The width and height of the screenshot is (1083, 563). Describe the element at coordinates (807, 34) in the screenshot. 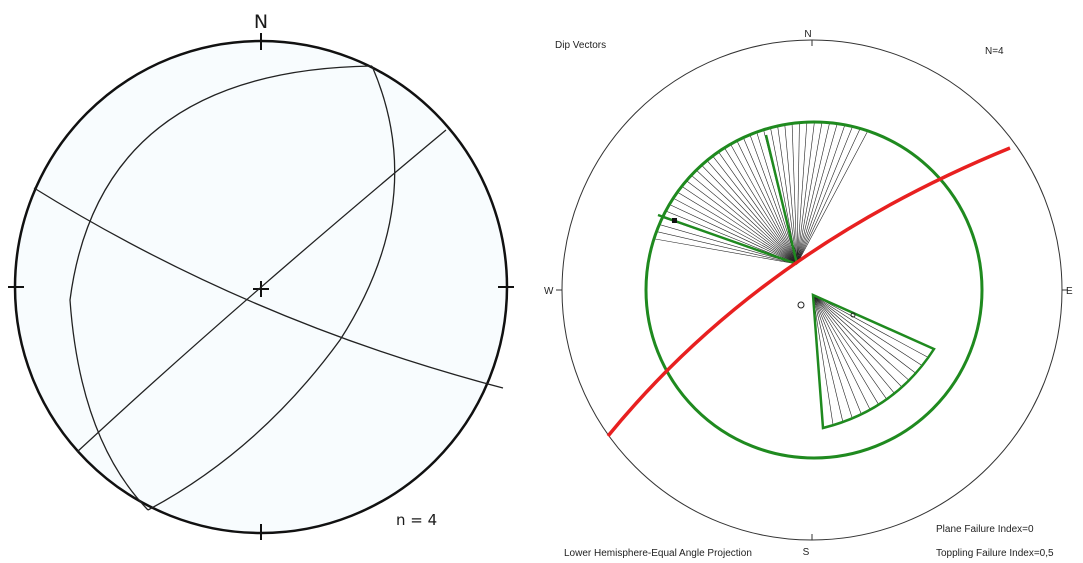

I see `right-north-label: N` at that location.